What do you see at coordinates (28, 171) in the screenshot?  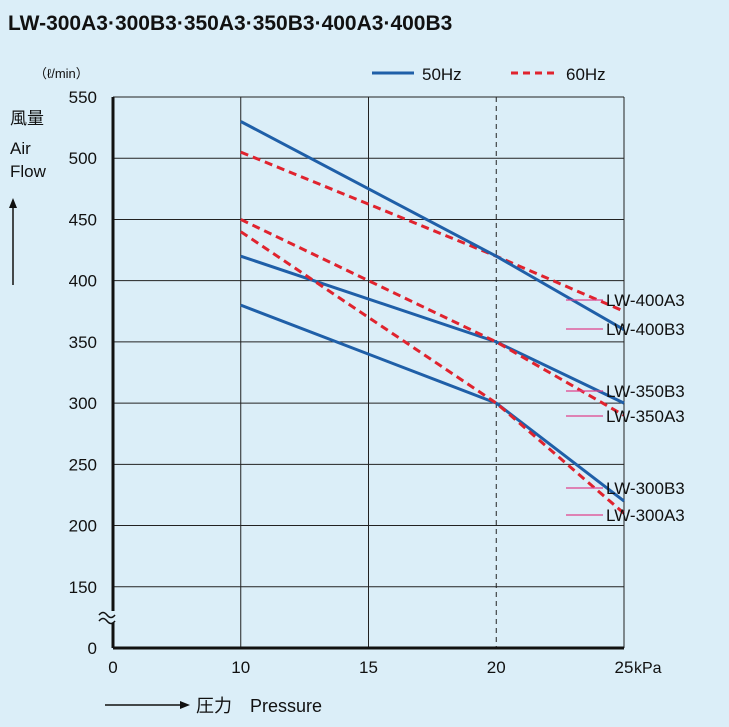 I see `y-label-line-3: Flow` at bounding box center [28, 171].